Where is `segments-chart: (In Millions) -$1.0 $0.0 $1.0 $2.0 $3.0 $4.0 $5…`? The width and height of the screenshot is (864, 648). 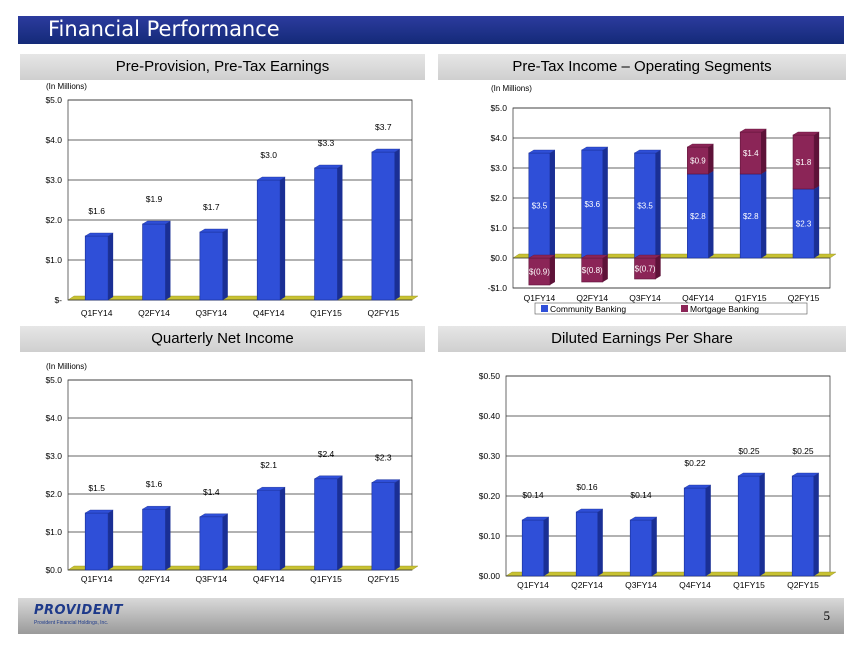
segments-chart: (In Millions) -$1.0 $0.0 $1.0 $2.0 $3.0 $4.0 $5… is located at coordinates (662, 199).